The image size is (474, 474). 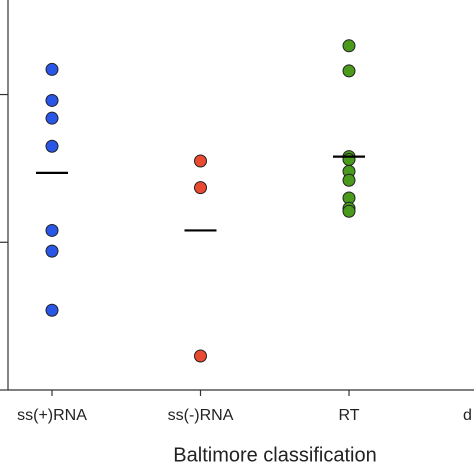 What do you see at coordinates (348, 415) in the screenshot?
I see `x-tick-label: RT` at bounding box center [348, 415].